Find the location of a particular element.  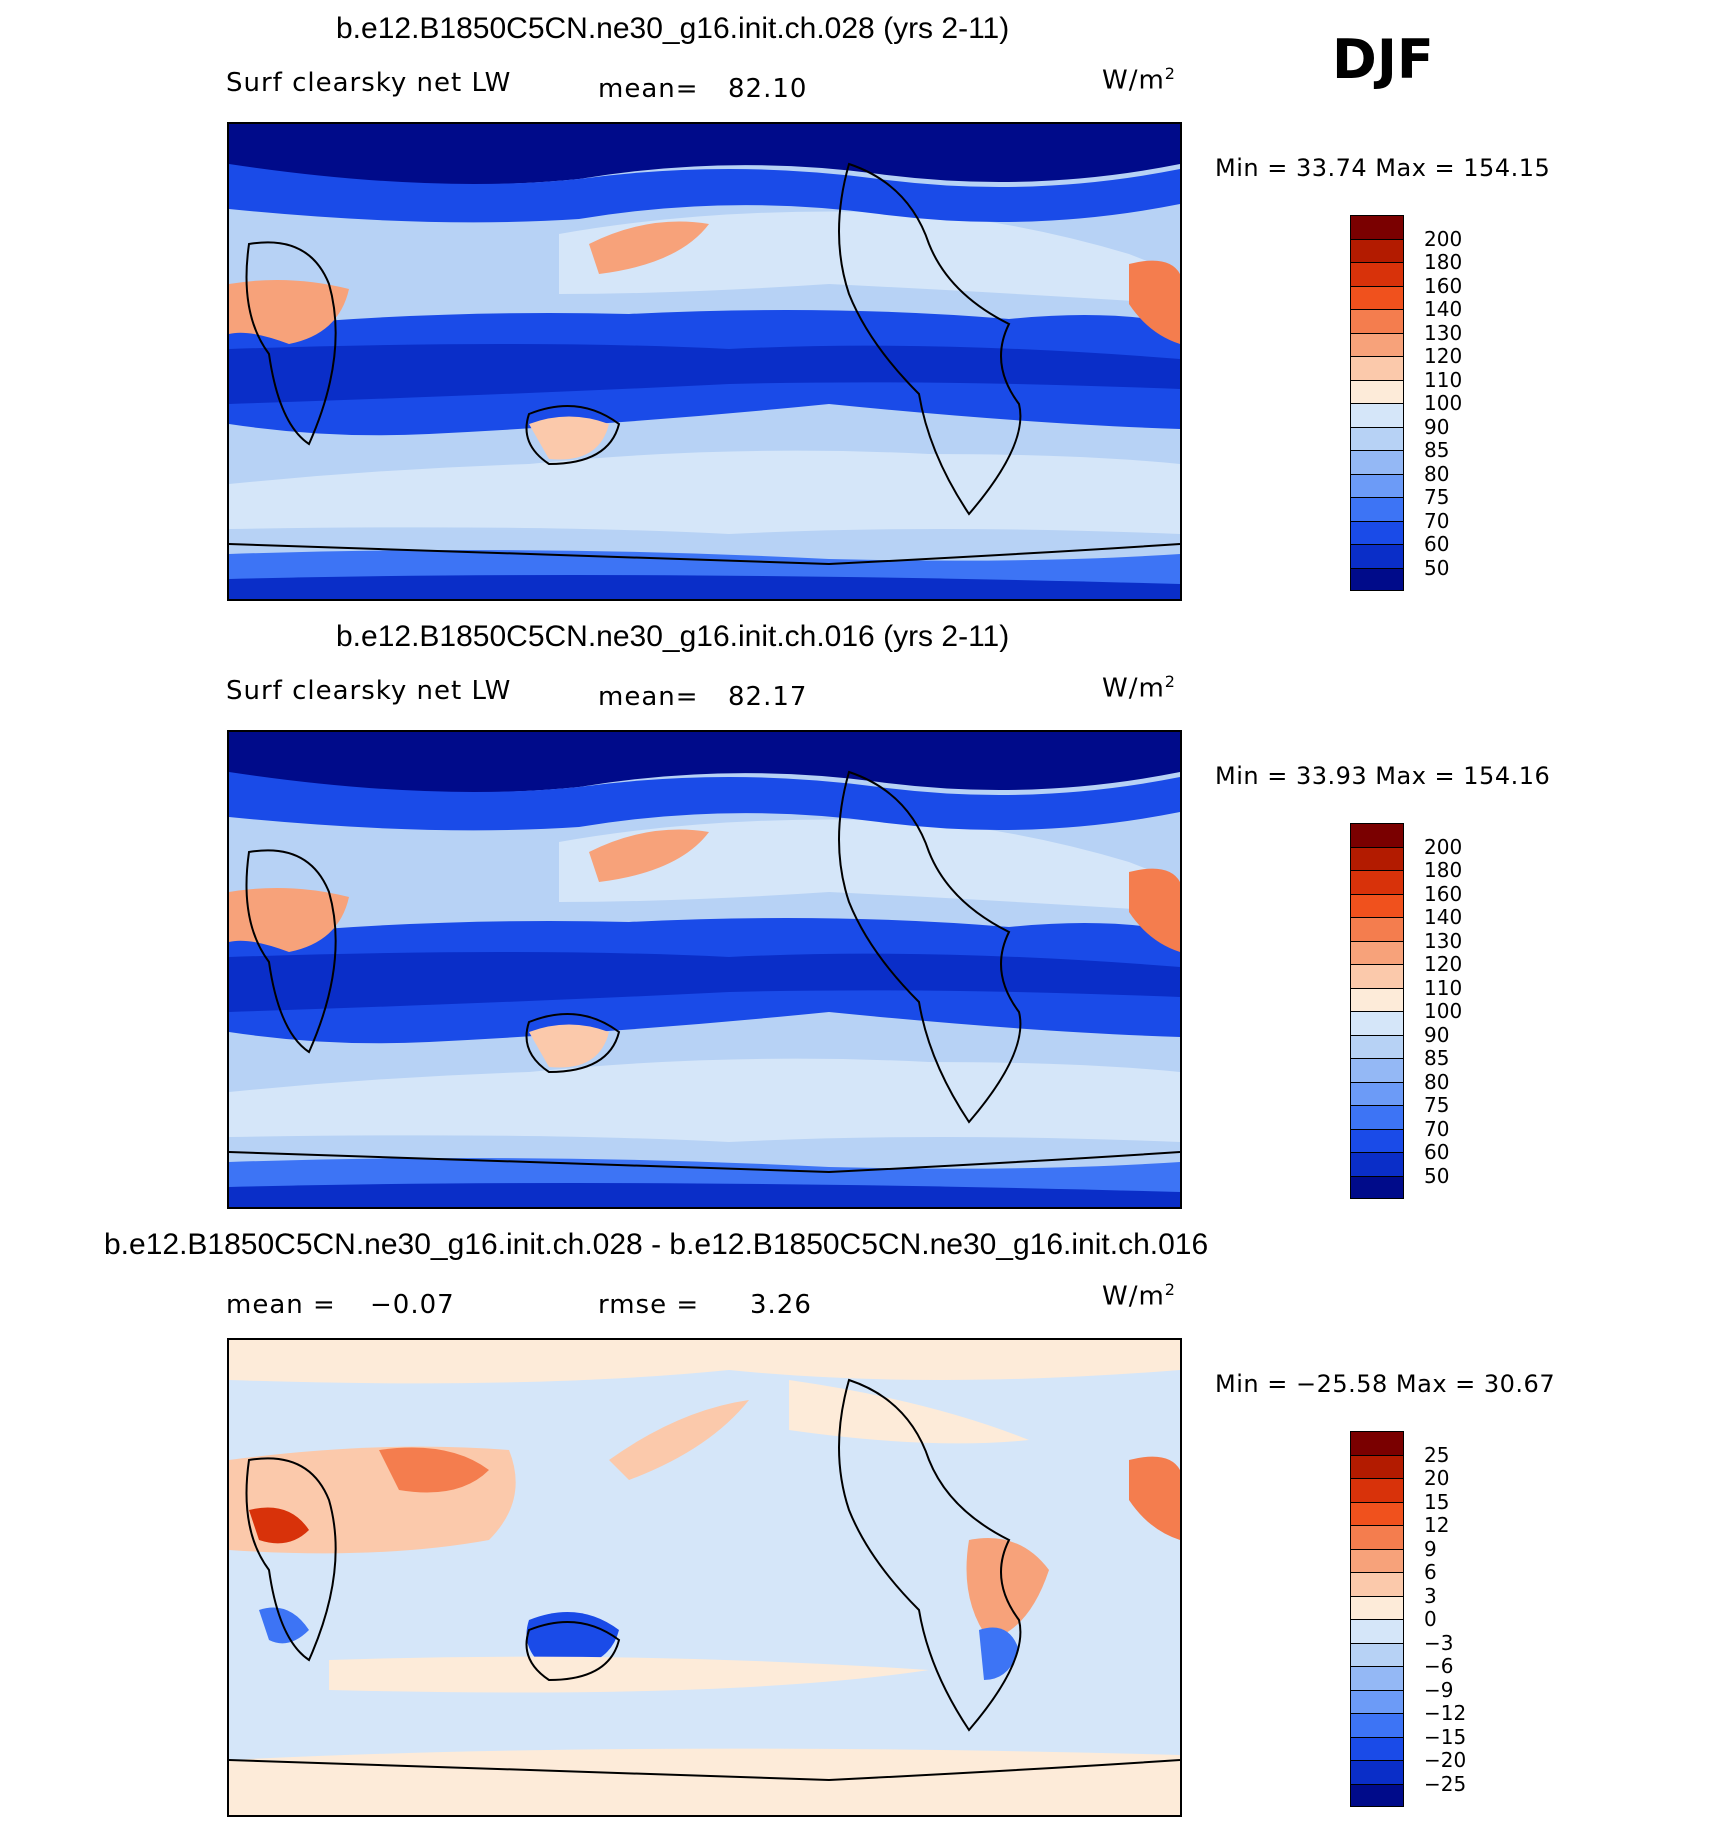

colorbar-tick-label: 15 is located at coordinates (1437, 1501).